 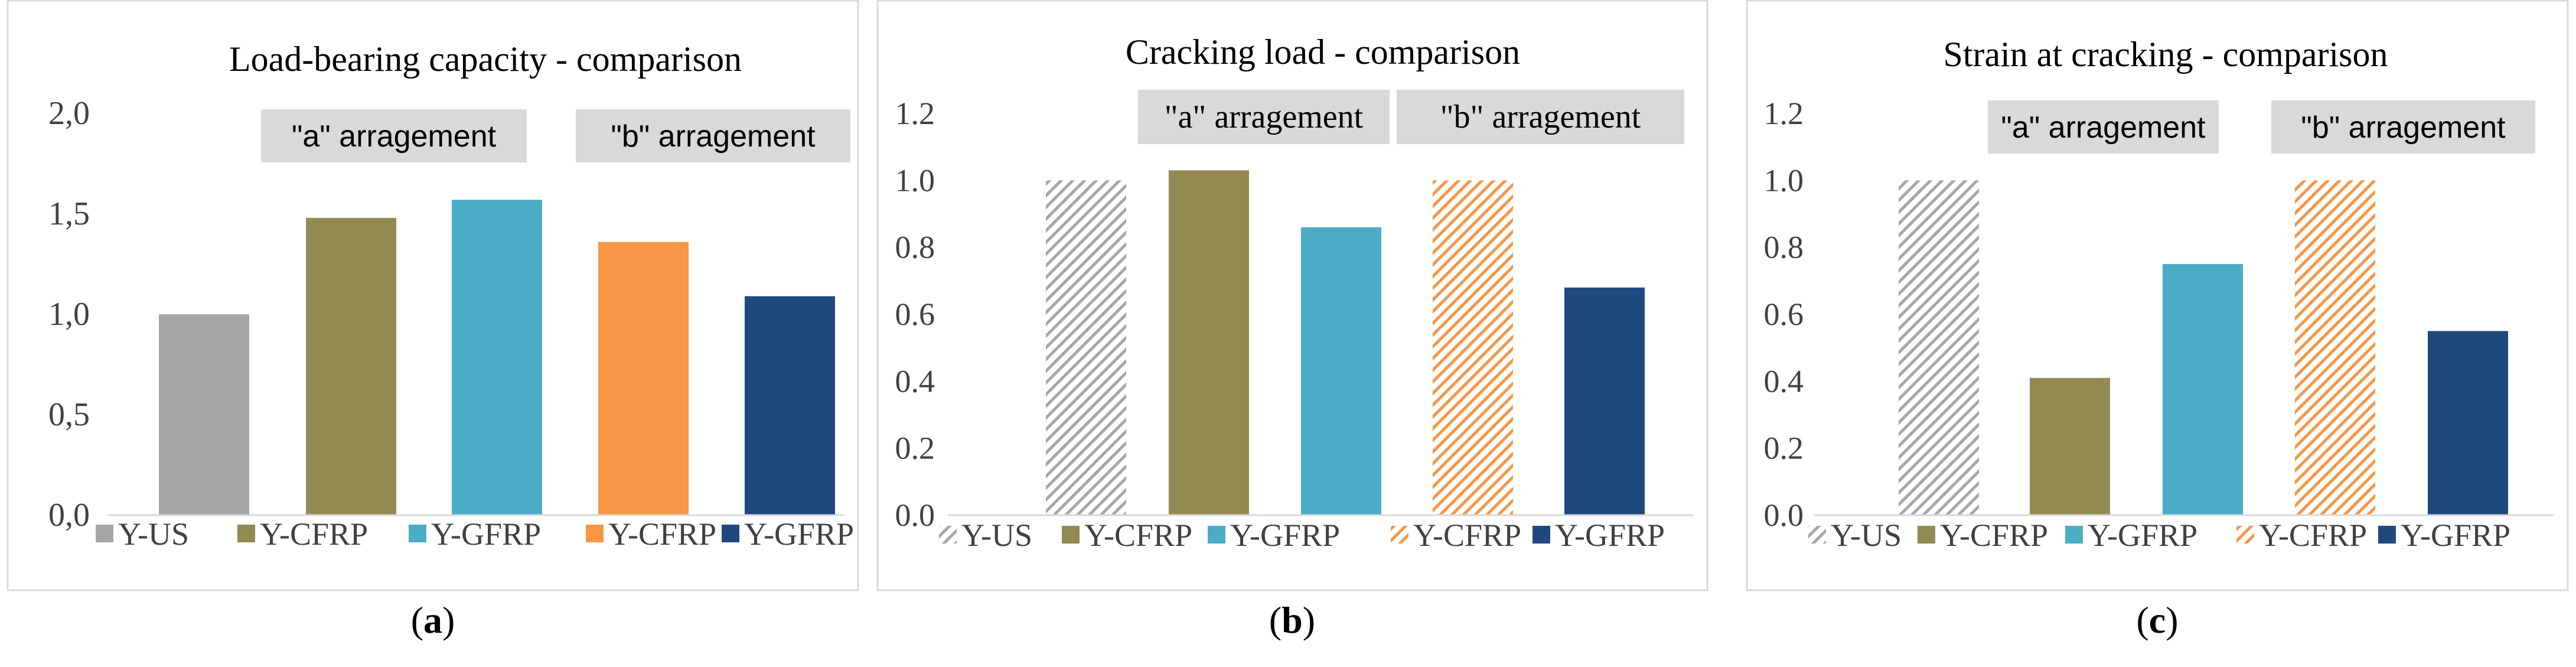 I want to click on caption-c-letter: c, so click(x=2157, y=620).